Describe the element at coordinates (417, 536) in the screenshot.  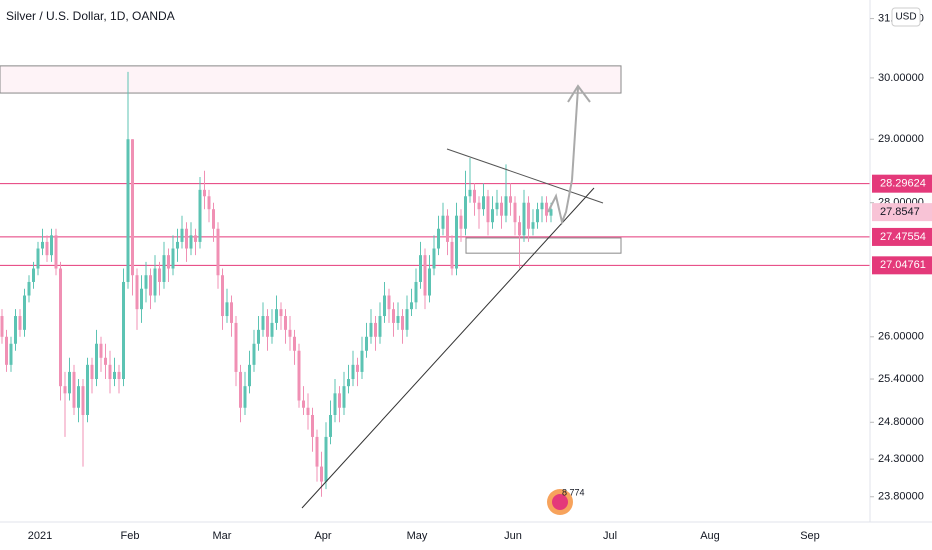
I see `x-tick-label: May` at that location.